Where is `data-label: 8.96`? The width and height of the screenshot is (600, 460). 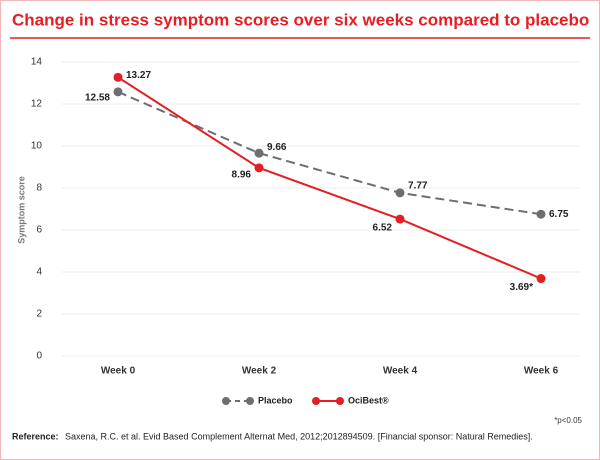
data-label: 8.96 is located at coordinates (242, 174).